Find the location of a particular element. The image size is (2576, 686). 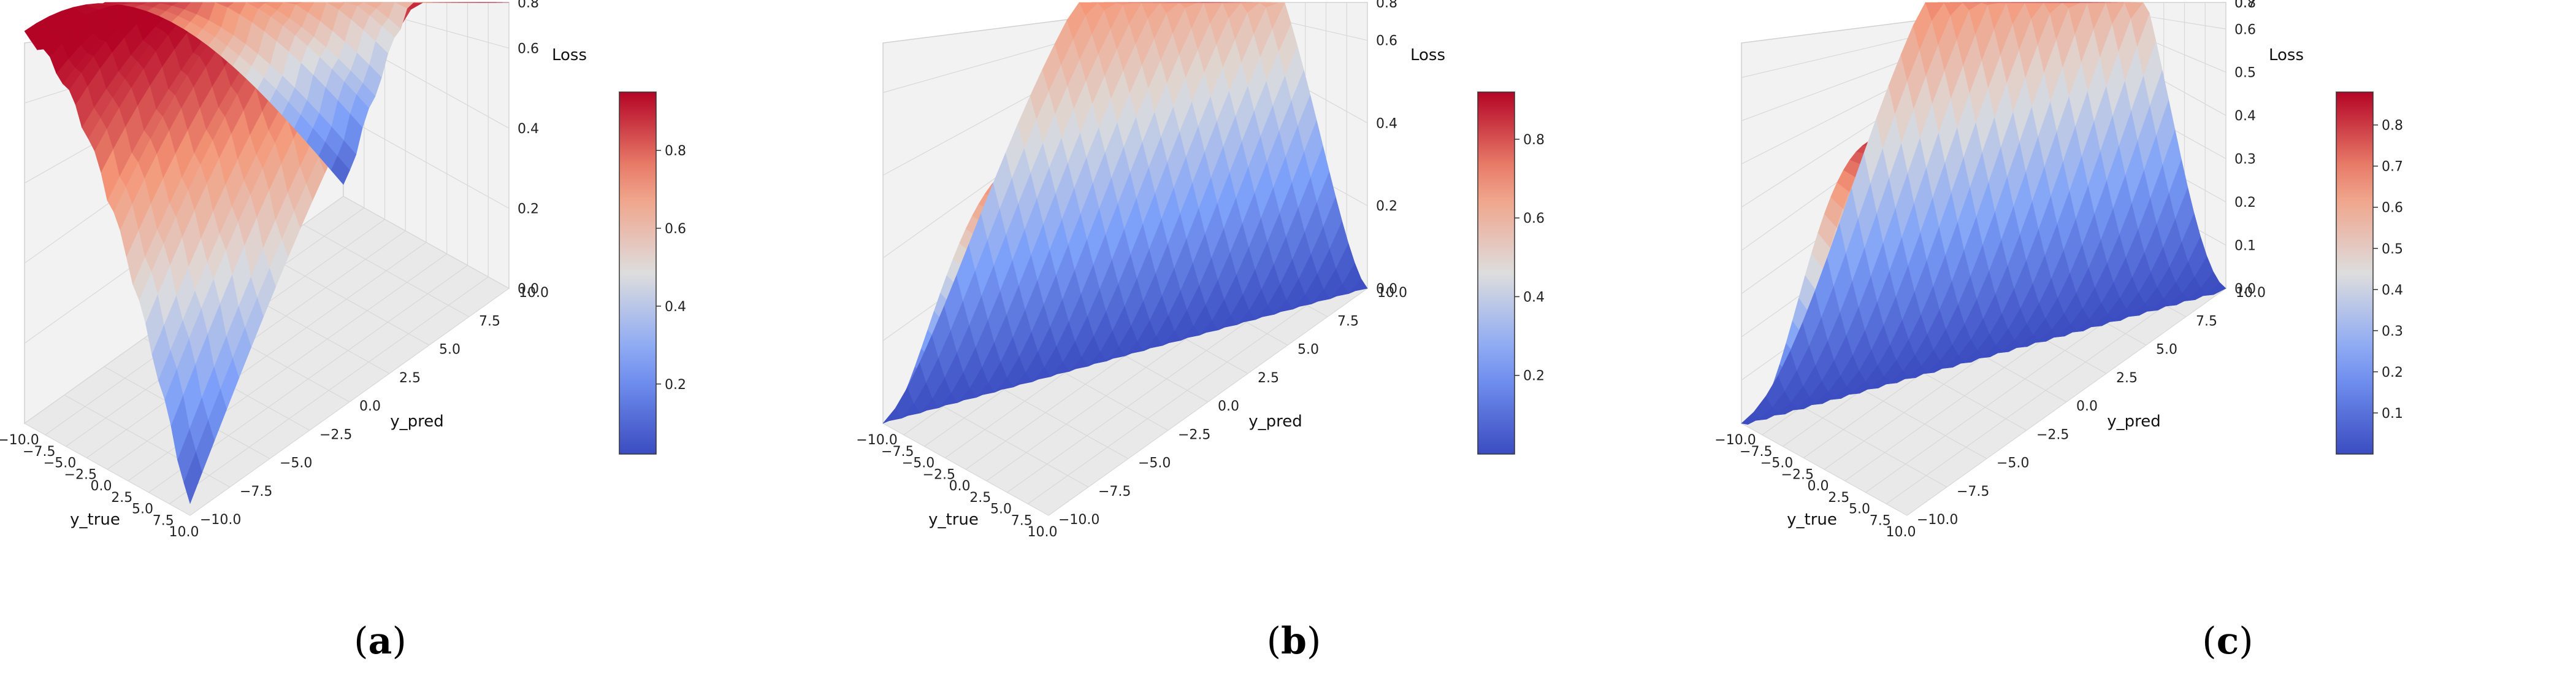

colorbar-tick-label: 0.7 is located at coordinates (2392, 167).